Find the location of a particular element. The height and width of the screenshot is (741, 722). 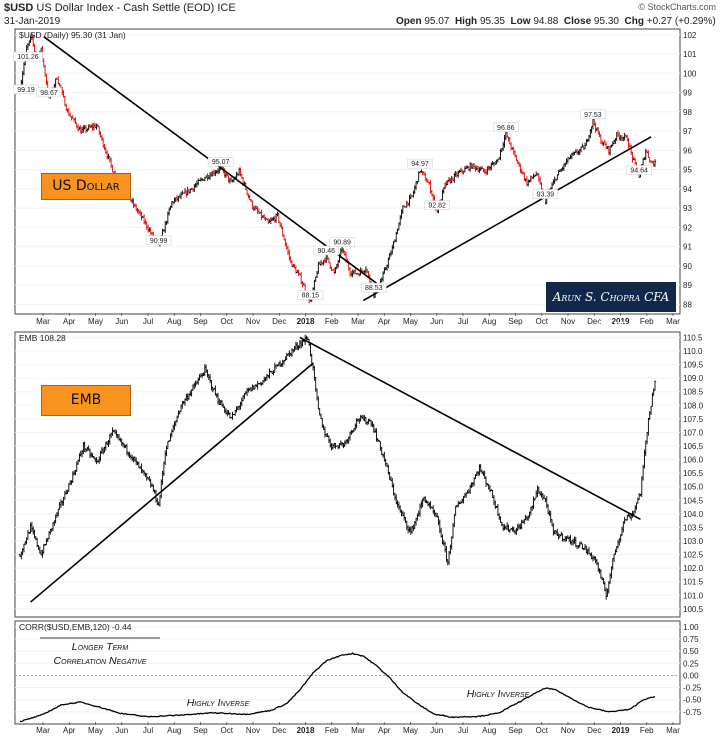

highly-inverse-label-2: Highly Inverse is located at coordinates (498, 694).